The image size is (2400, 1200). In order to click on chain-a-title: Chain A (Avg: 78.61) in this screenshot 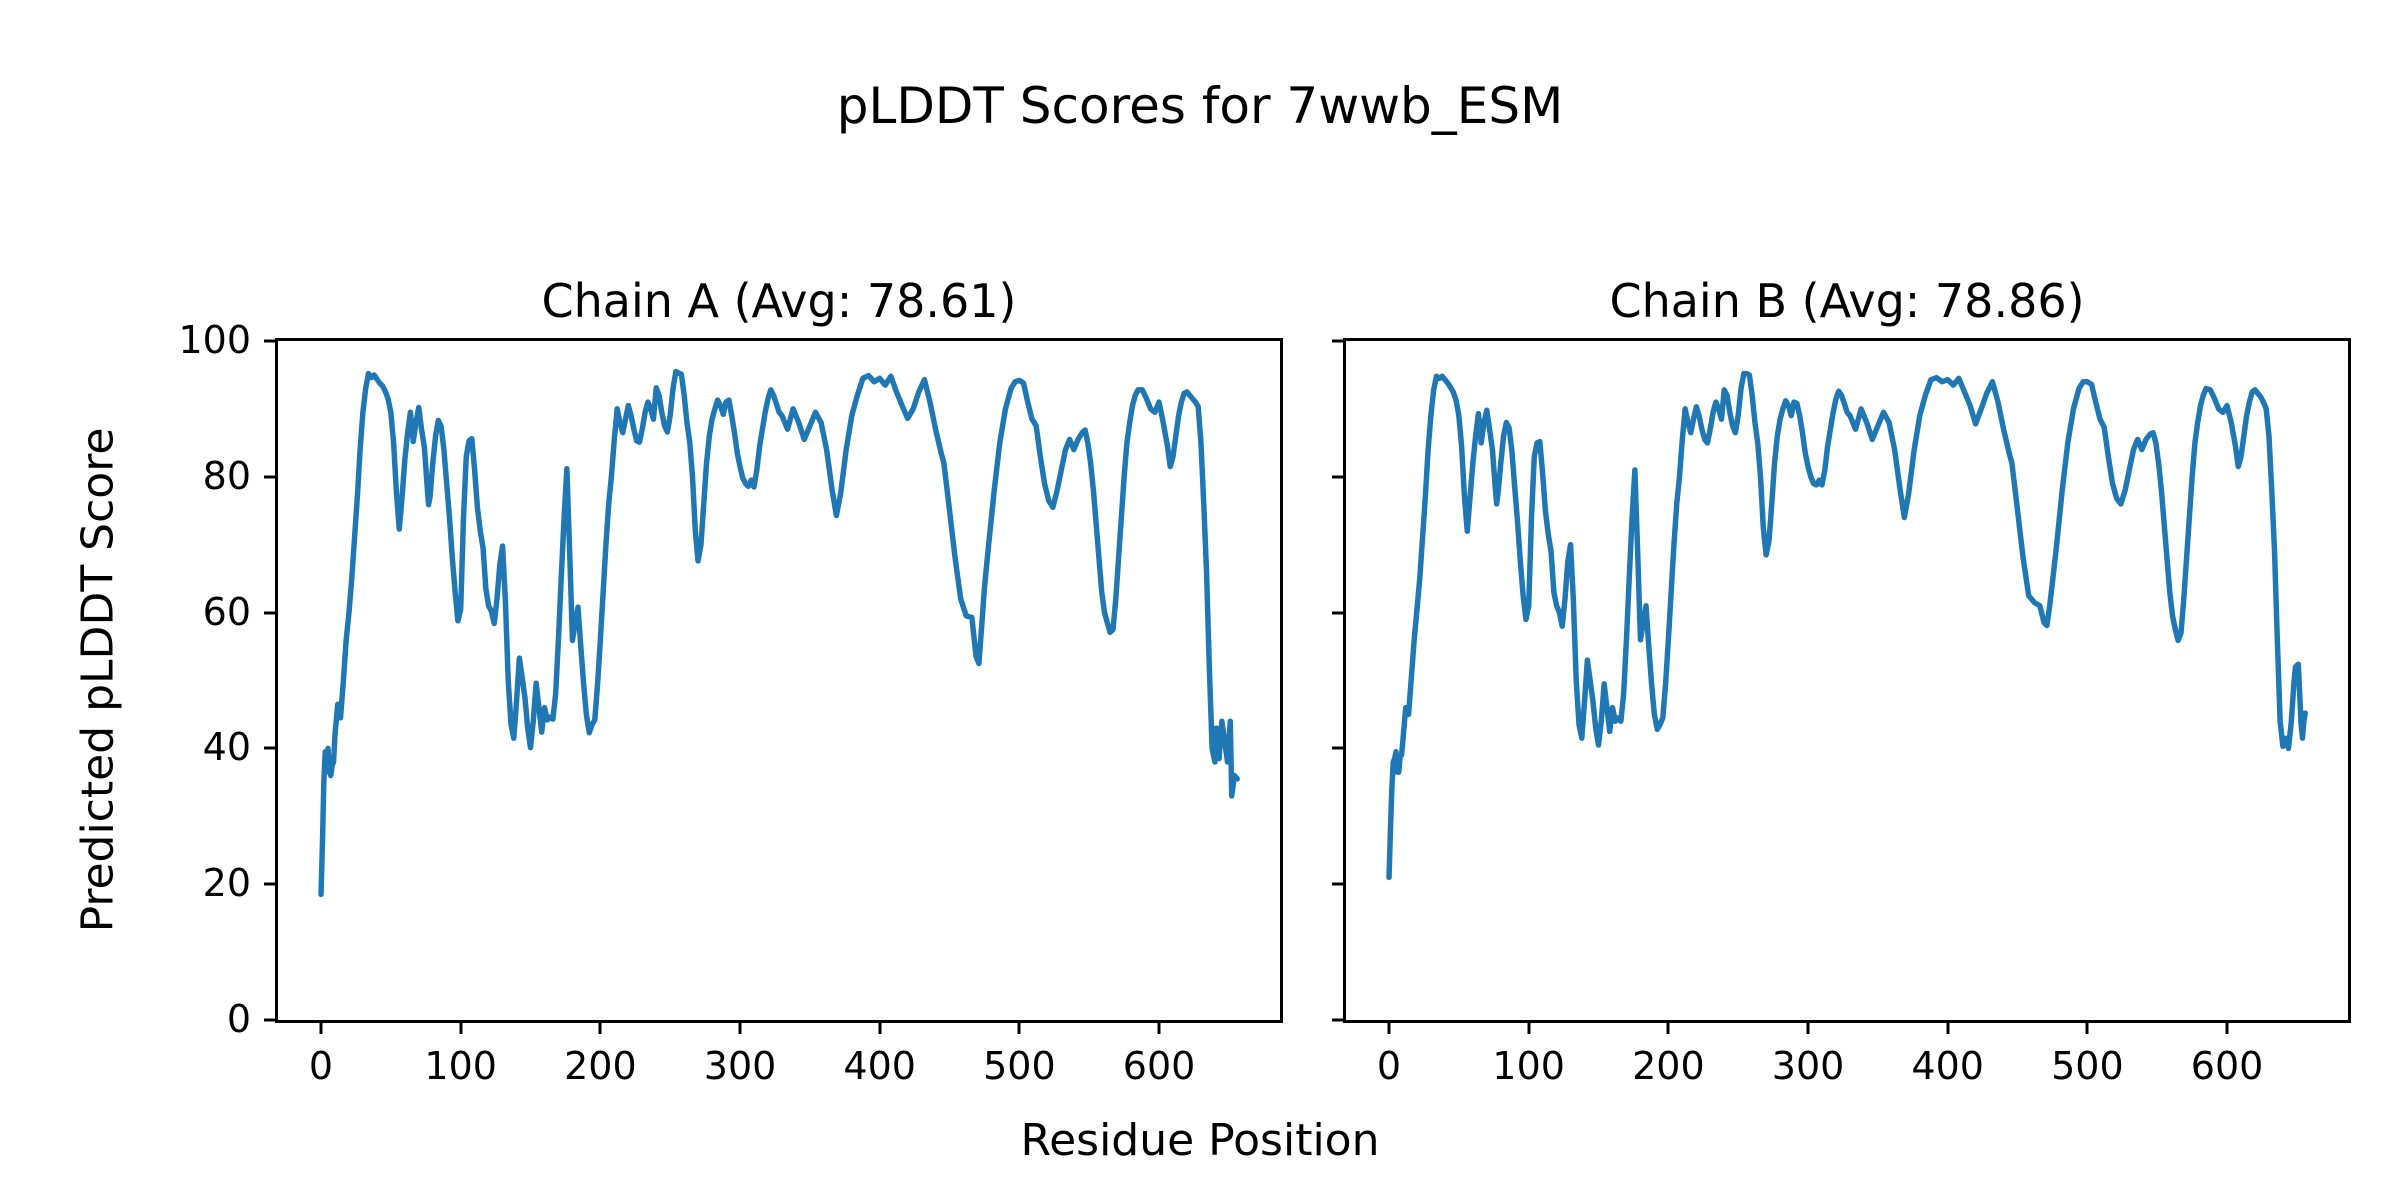, I will do `click(779, 301)`.